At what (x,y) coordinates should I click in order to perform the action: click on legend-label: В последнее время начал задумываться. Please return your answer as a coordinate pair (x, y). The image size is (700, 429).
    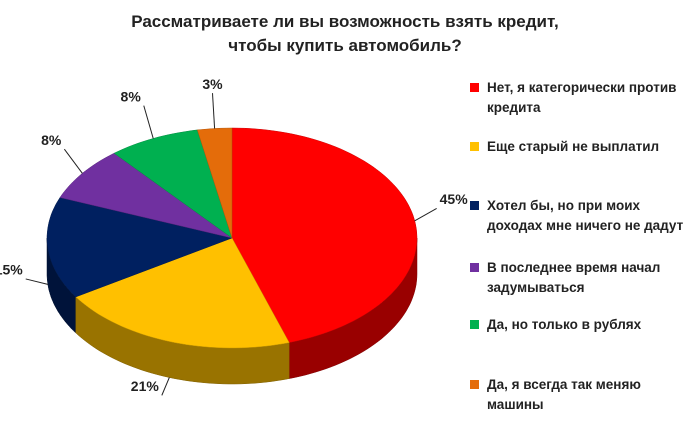
    Looking at the image, I should click on (574, 277).